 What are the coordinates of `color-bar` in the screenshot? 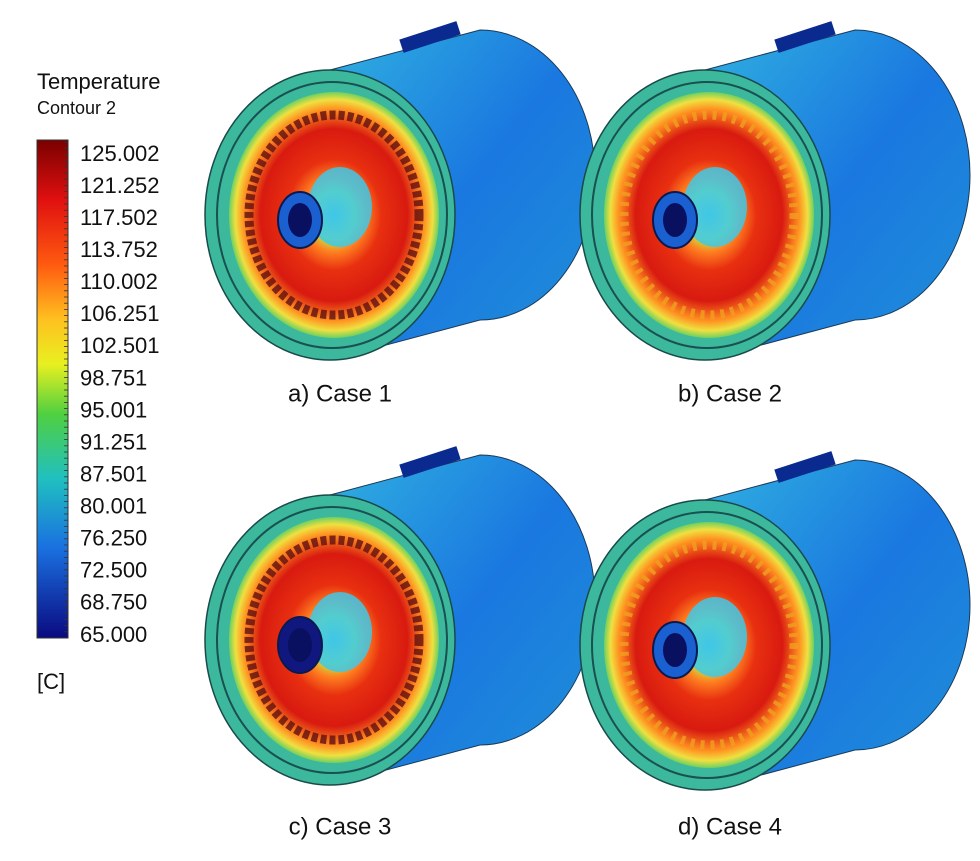 It's located at (52, 389).